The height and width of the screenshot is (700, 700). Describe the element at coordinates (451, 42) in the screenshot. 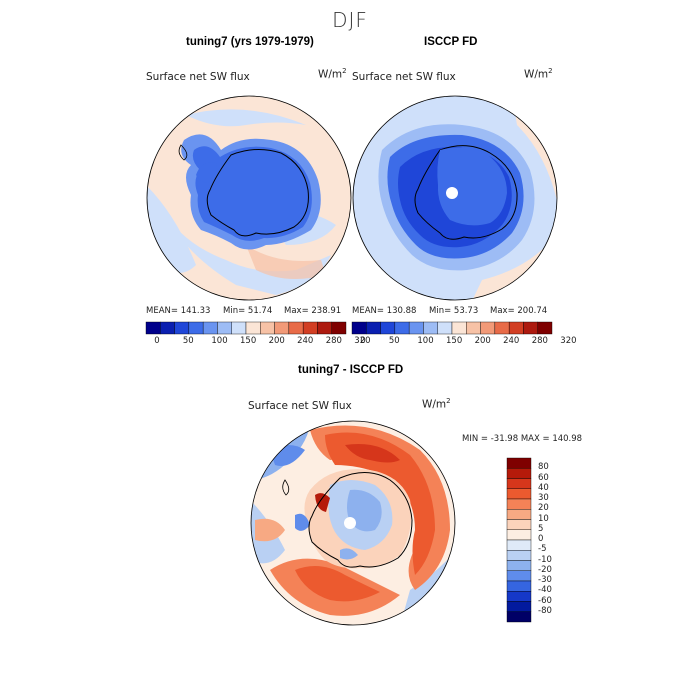

I see `obs-panel-title: ISCCP FD` at that location.